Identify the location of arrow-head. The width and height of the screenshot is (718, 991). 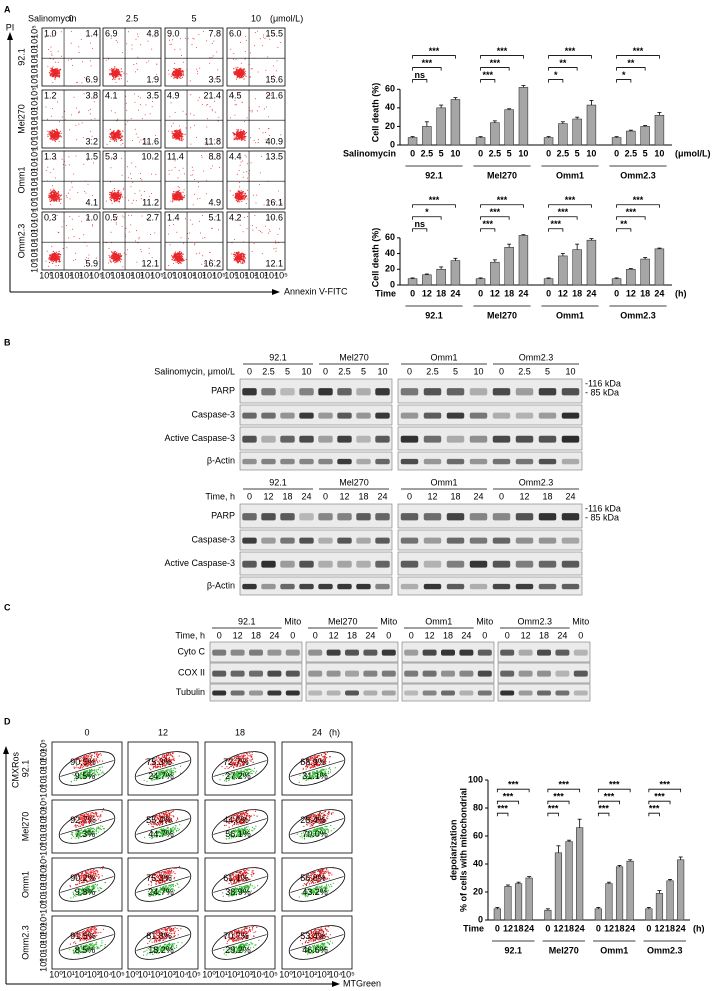
(10, 36).